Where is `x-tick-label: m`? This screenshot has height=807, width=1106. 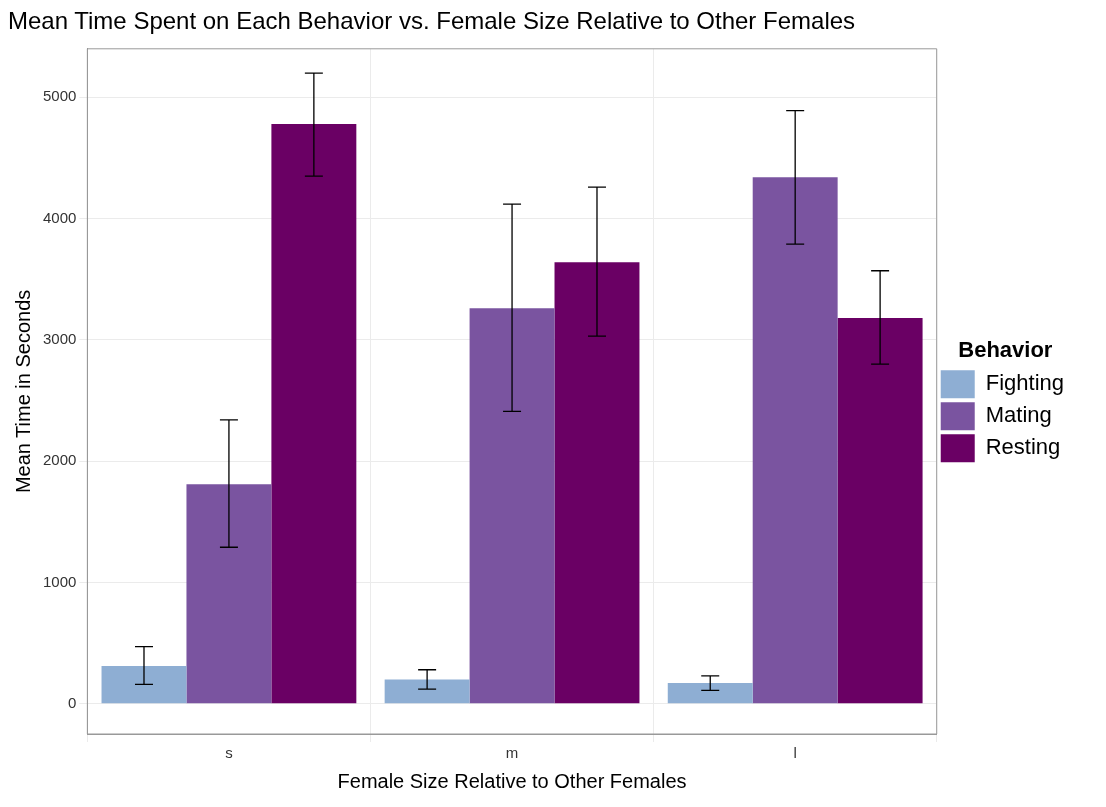 x-tick-label: m is located at coordinates (512, 753).